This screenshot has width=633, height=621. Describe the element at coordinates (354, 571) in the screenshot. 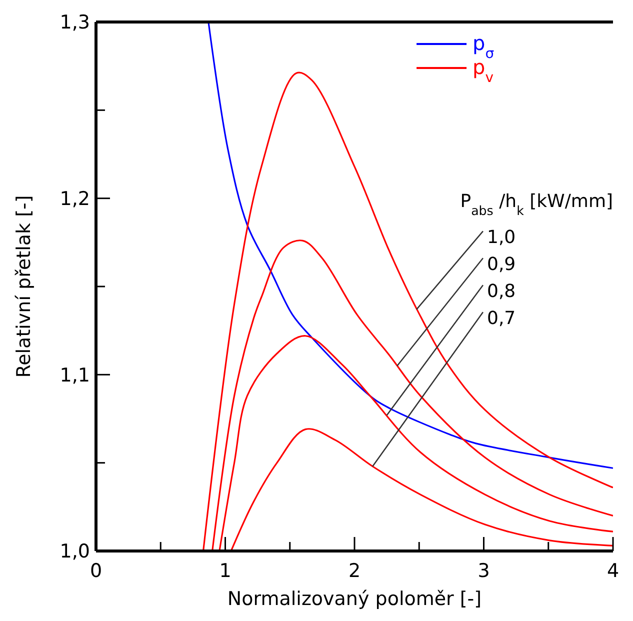

I see `x-tick-label: 2` at that location.